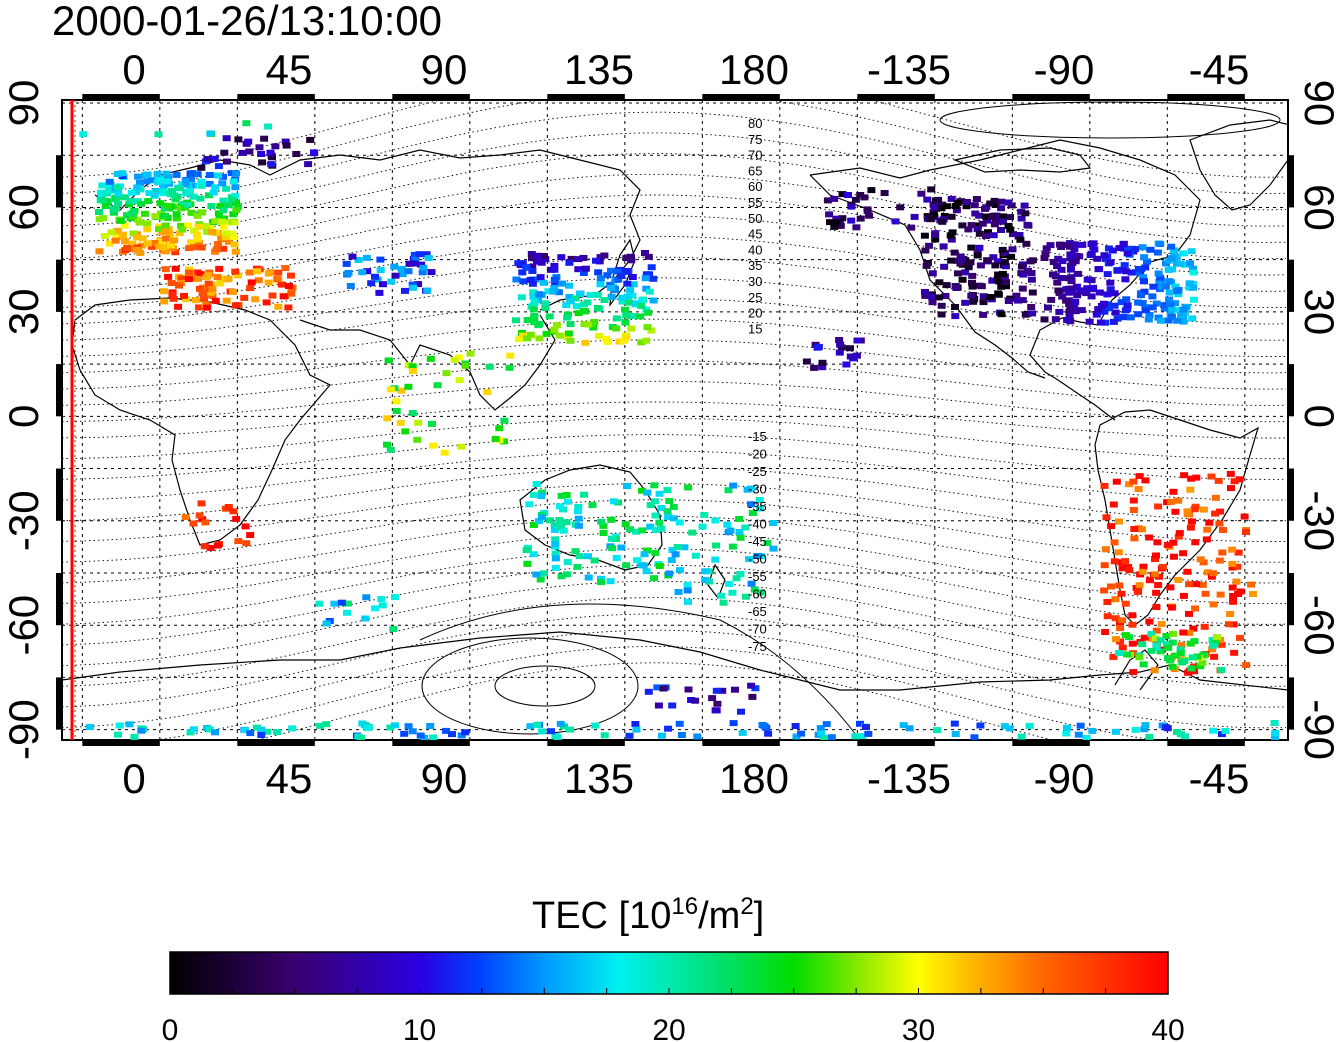 This screenshot has height=1042, width=1340. Describe the element at coordinates (755, 170) in the screenshot. I see `contour-label: 65` at that location.